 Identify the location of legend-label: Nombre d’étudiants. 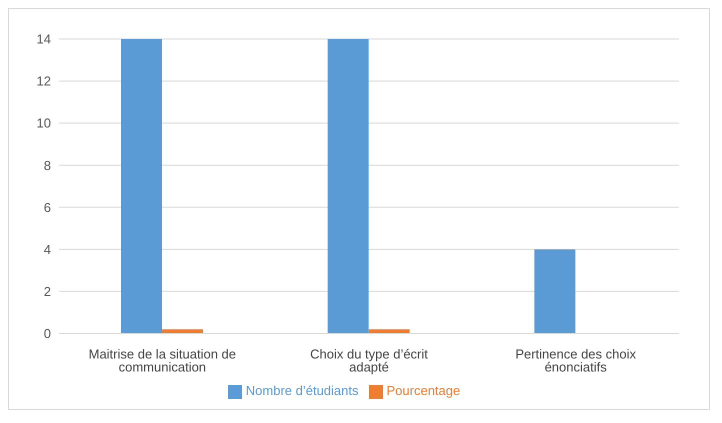
(302, 390).